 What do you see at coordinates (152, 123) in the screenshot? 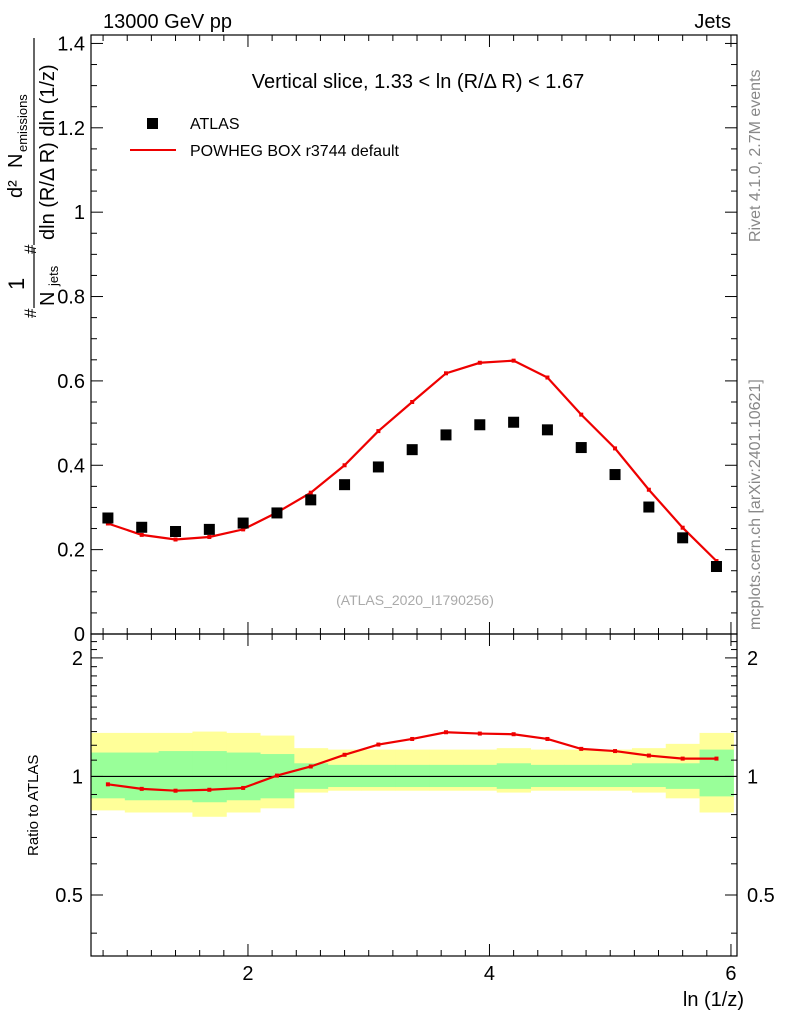
I see `legend-atlas-marker` at bounding box center [152, 123].